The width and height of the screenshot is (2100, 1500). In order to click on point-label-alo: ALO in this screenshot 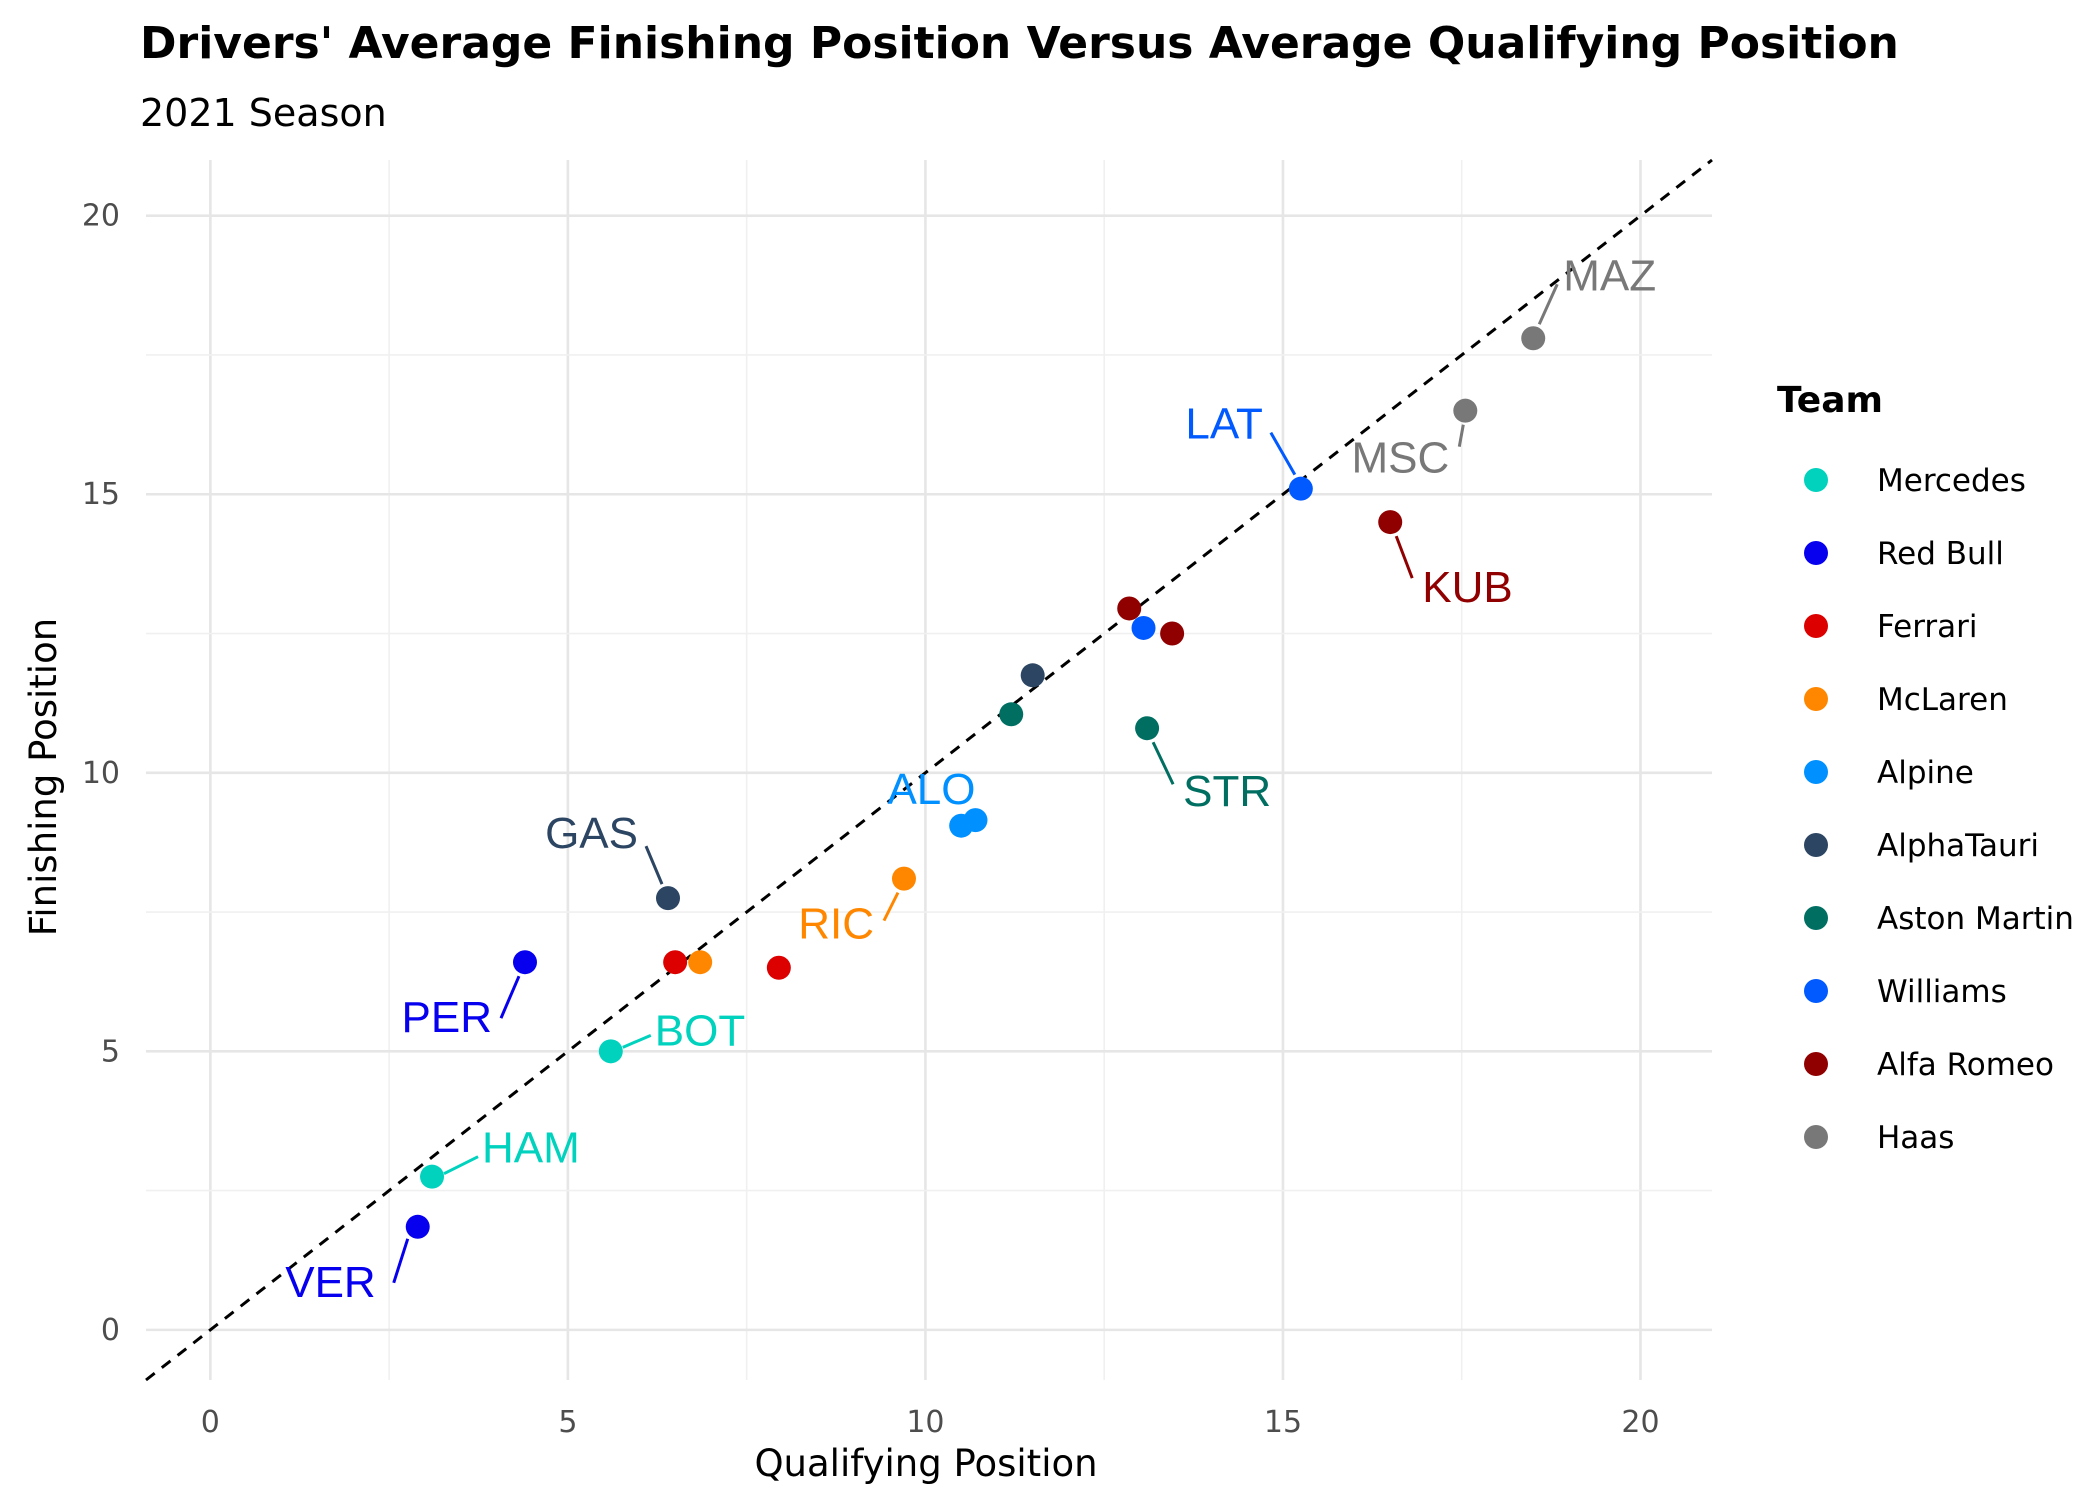, I will do `click(931, 789)`.